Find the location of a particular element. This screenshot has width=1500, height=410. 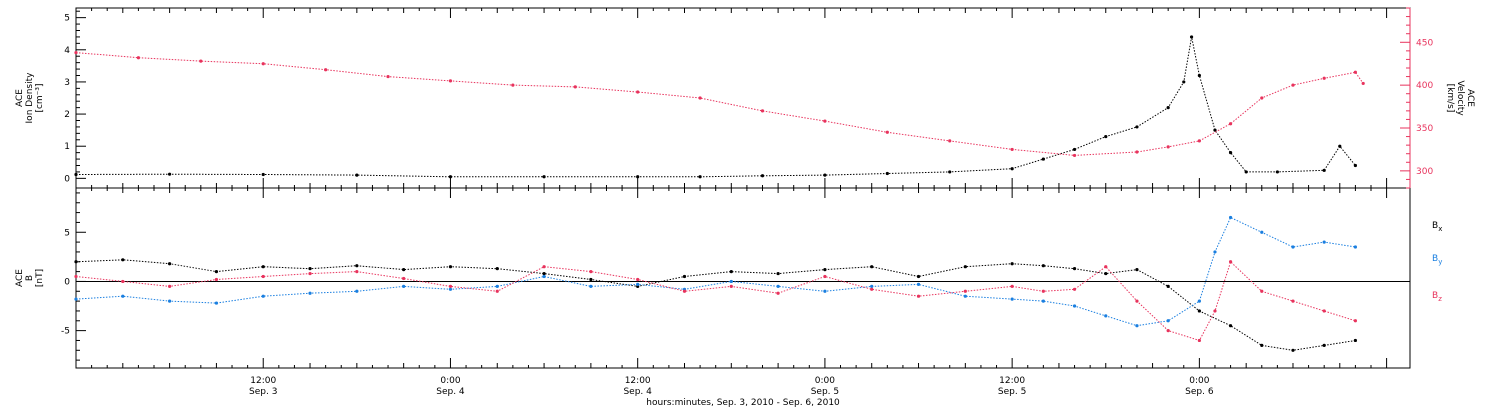

density-axis-title: ACE Ion Density [cm⁻³] is located at coordinates (30, 98).